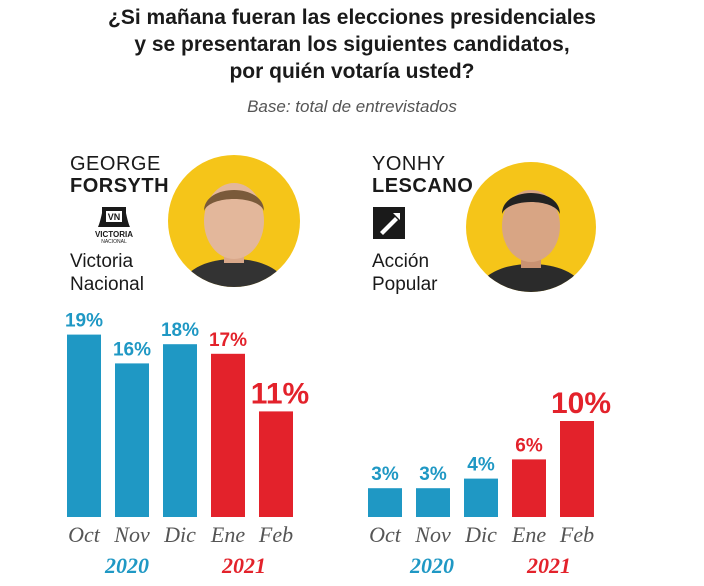 The image size is (704, 586). I want to click on victoria-nacional-bell-logo-icon: VN, so click(114, 217).